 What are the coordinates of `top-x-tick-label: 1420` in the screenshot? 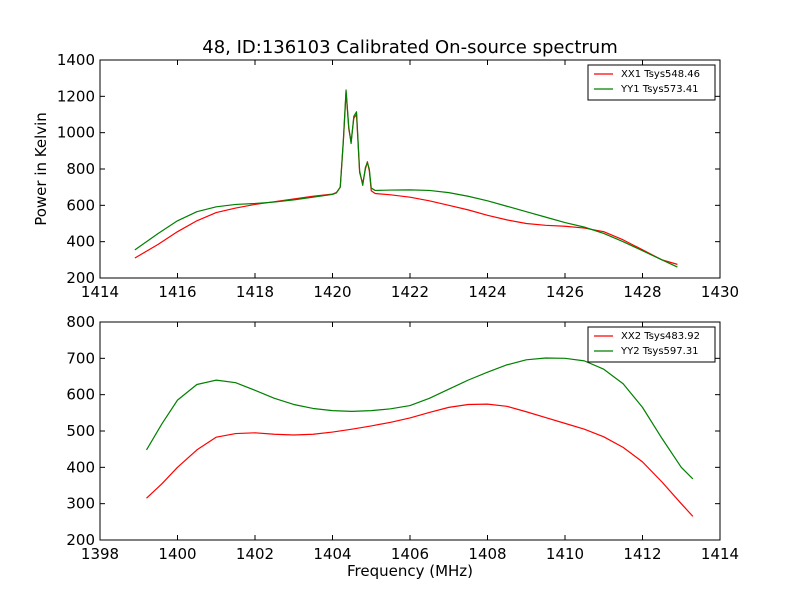 It's located at (332, 292).